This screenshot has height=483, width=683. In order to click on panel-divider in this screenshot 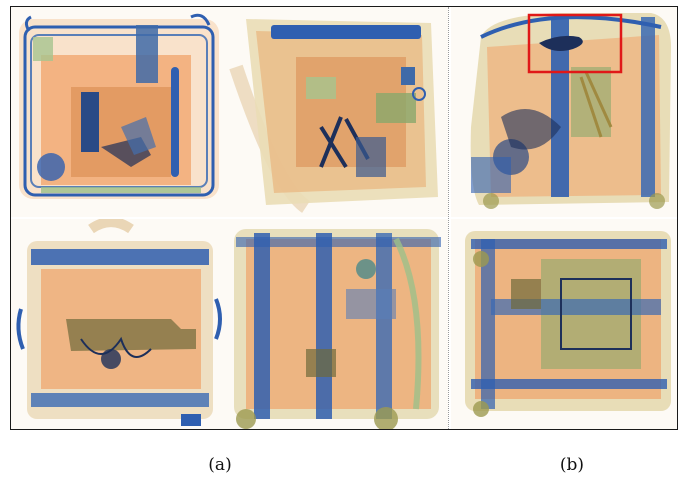, I will do `click(448, 218)`.